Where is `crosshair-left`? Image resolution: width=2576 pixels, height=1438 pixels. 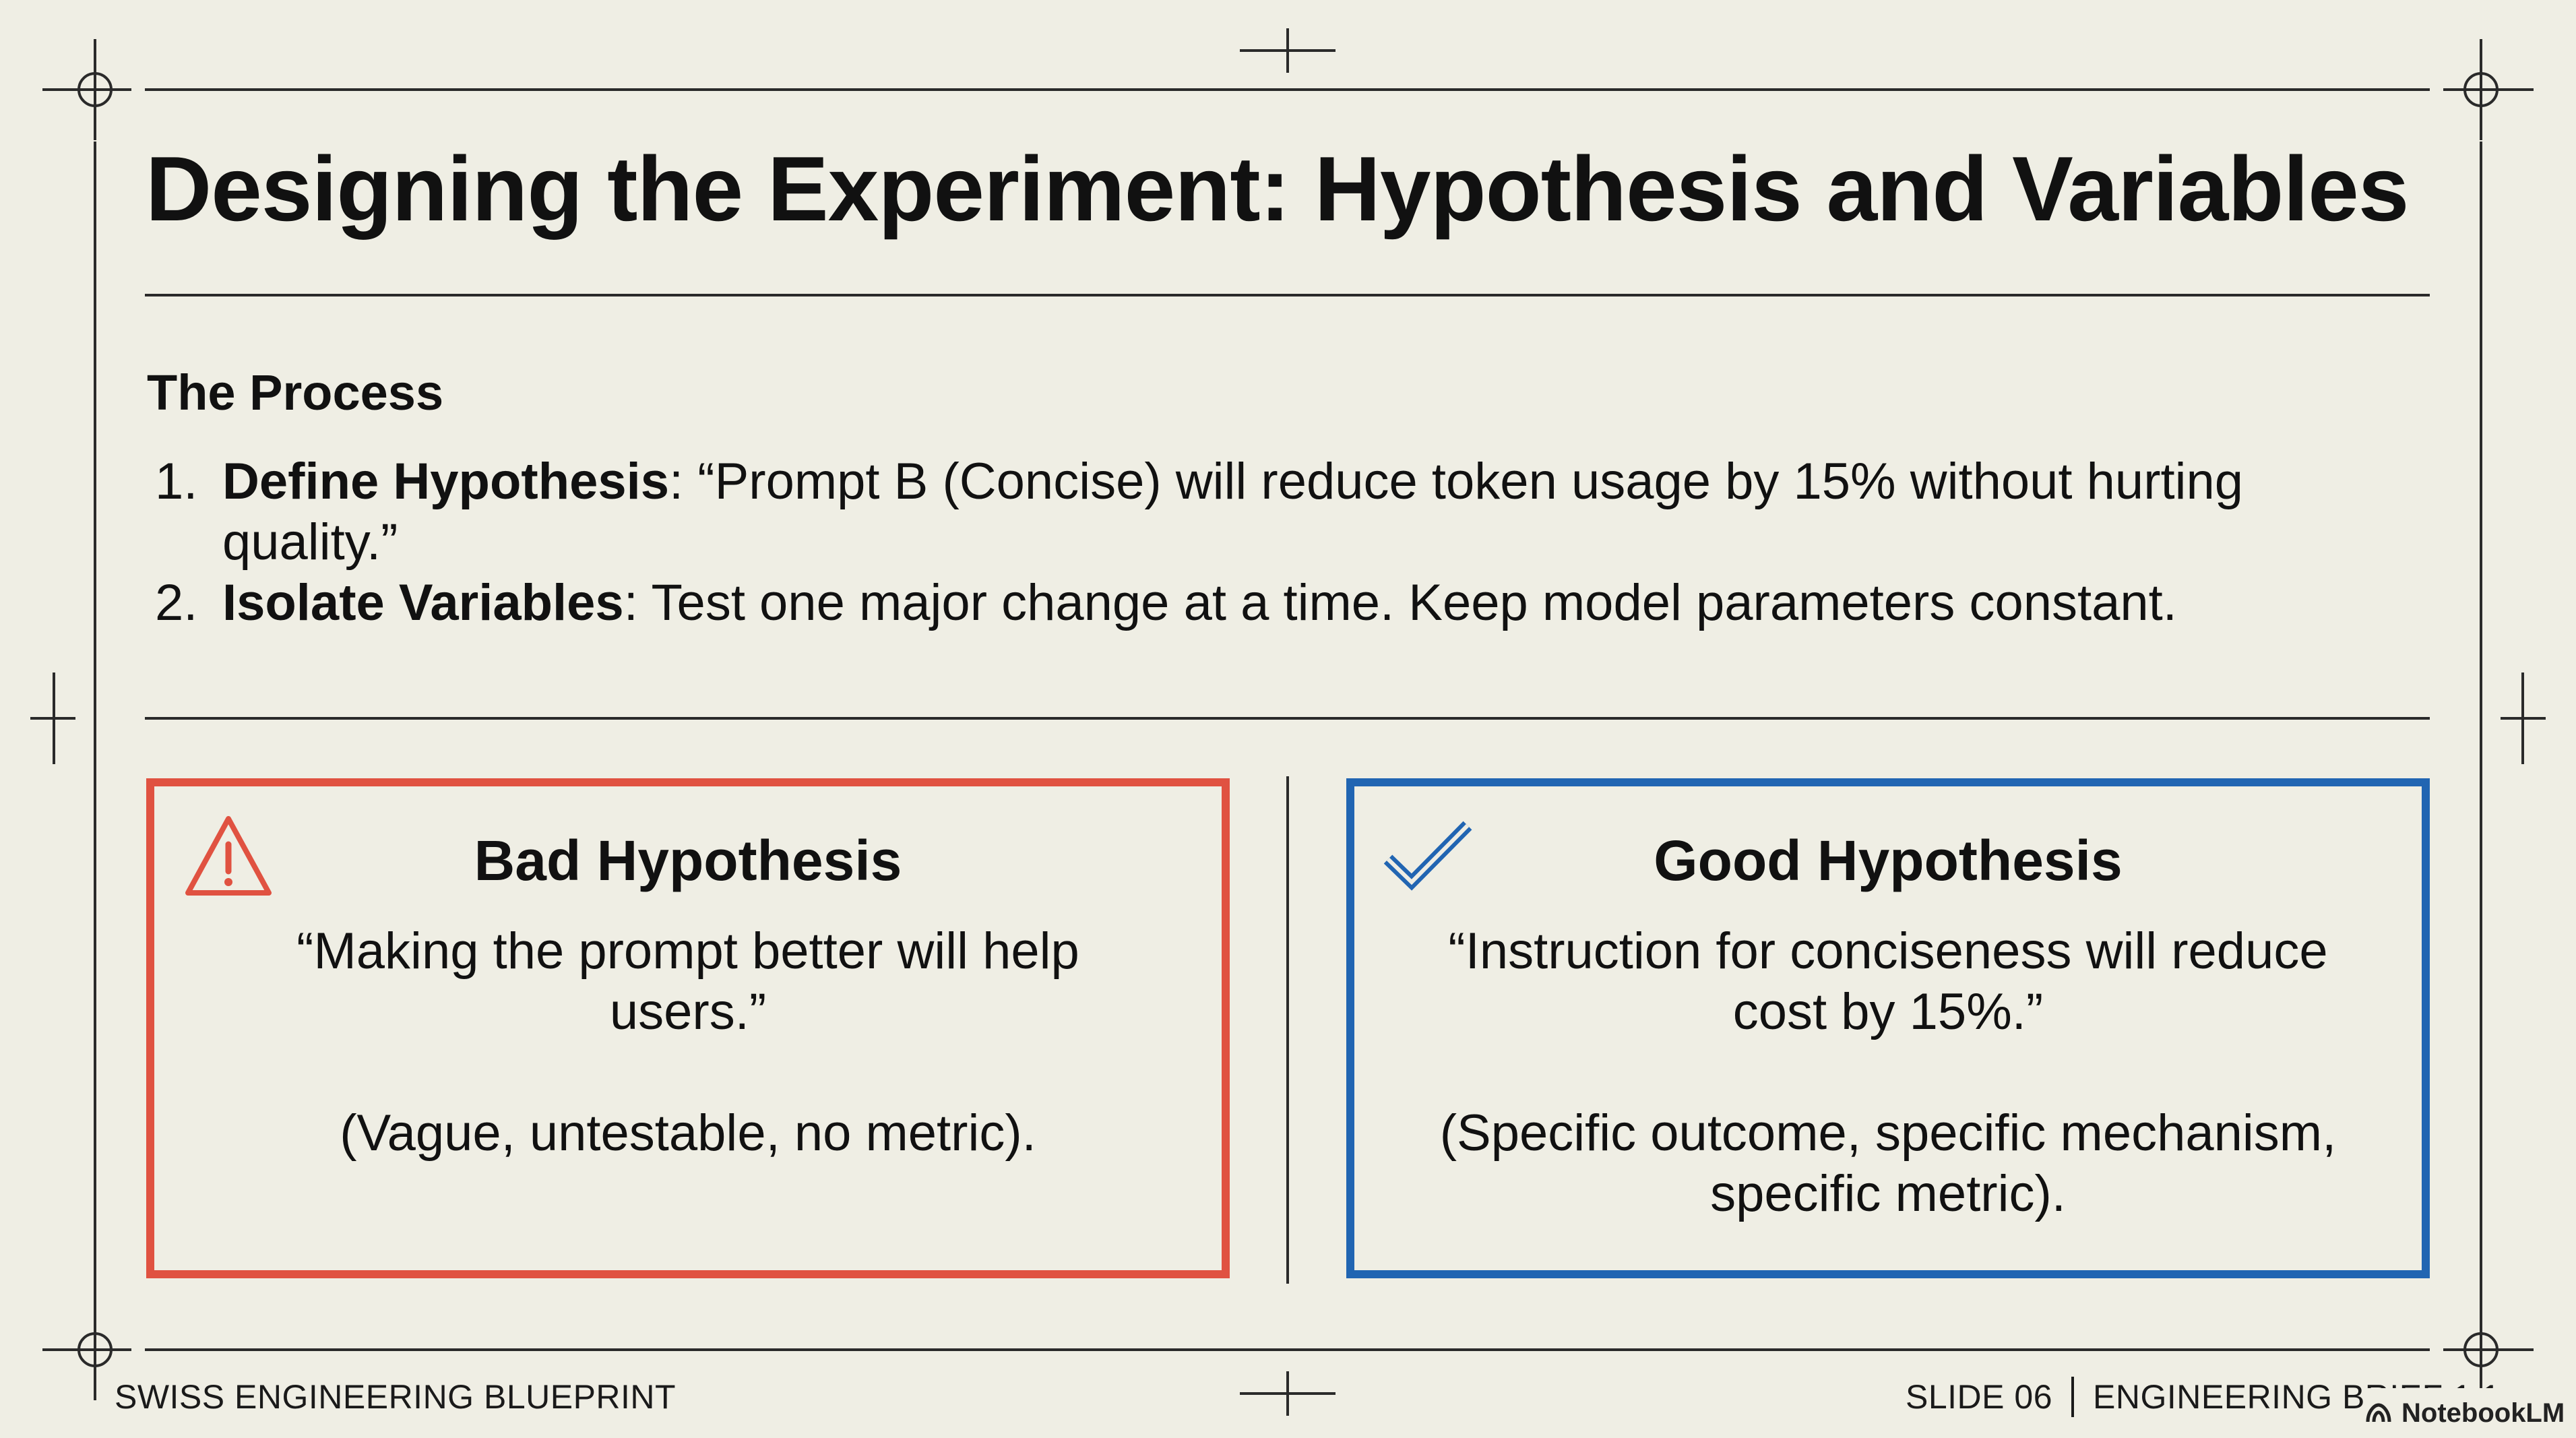
crosshair-left is located at coordinates (52, 719).